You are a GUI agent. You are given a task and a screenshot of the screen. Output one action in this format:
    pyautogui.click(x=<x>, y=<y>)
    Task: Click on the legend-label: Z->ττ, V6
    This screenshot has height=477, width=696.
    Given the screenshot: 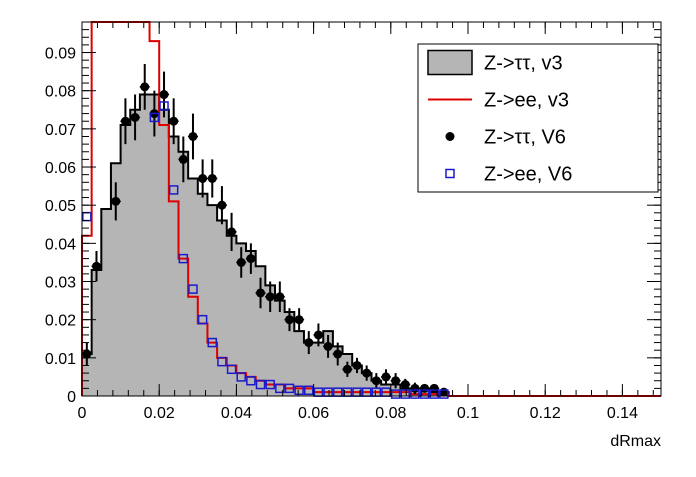 What is the action you would take?
    pyautogui.click(x=525, y=138)
    